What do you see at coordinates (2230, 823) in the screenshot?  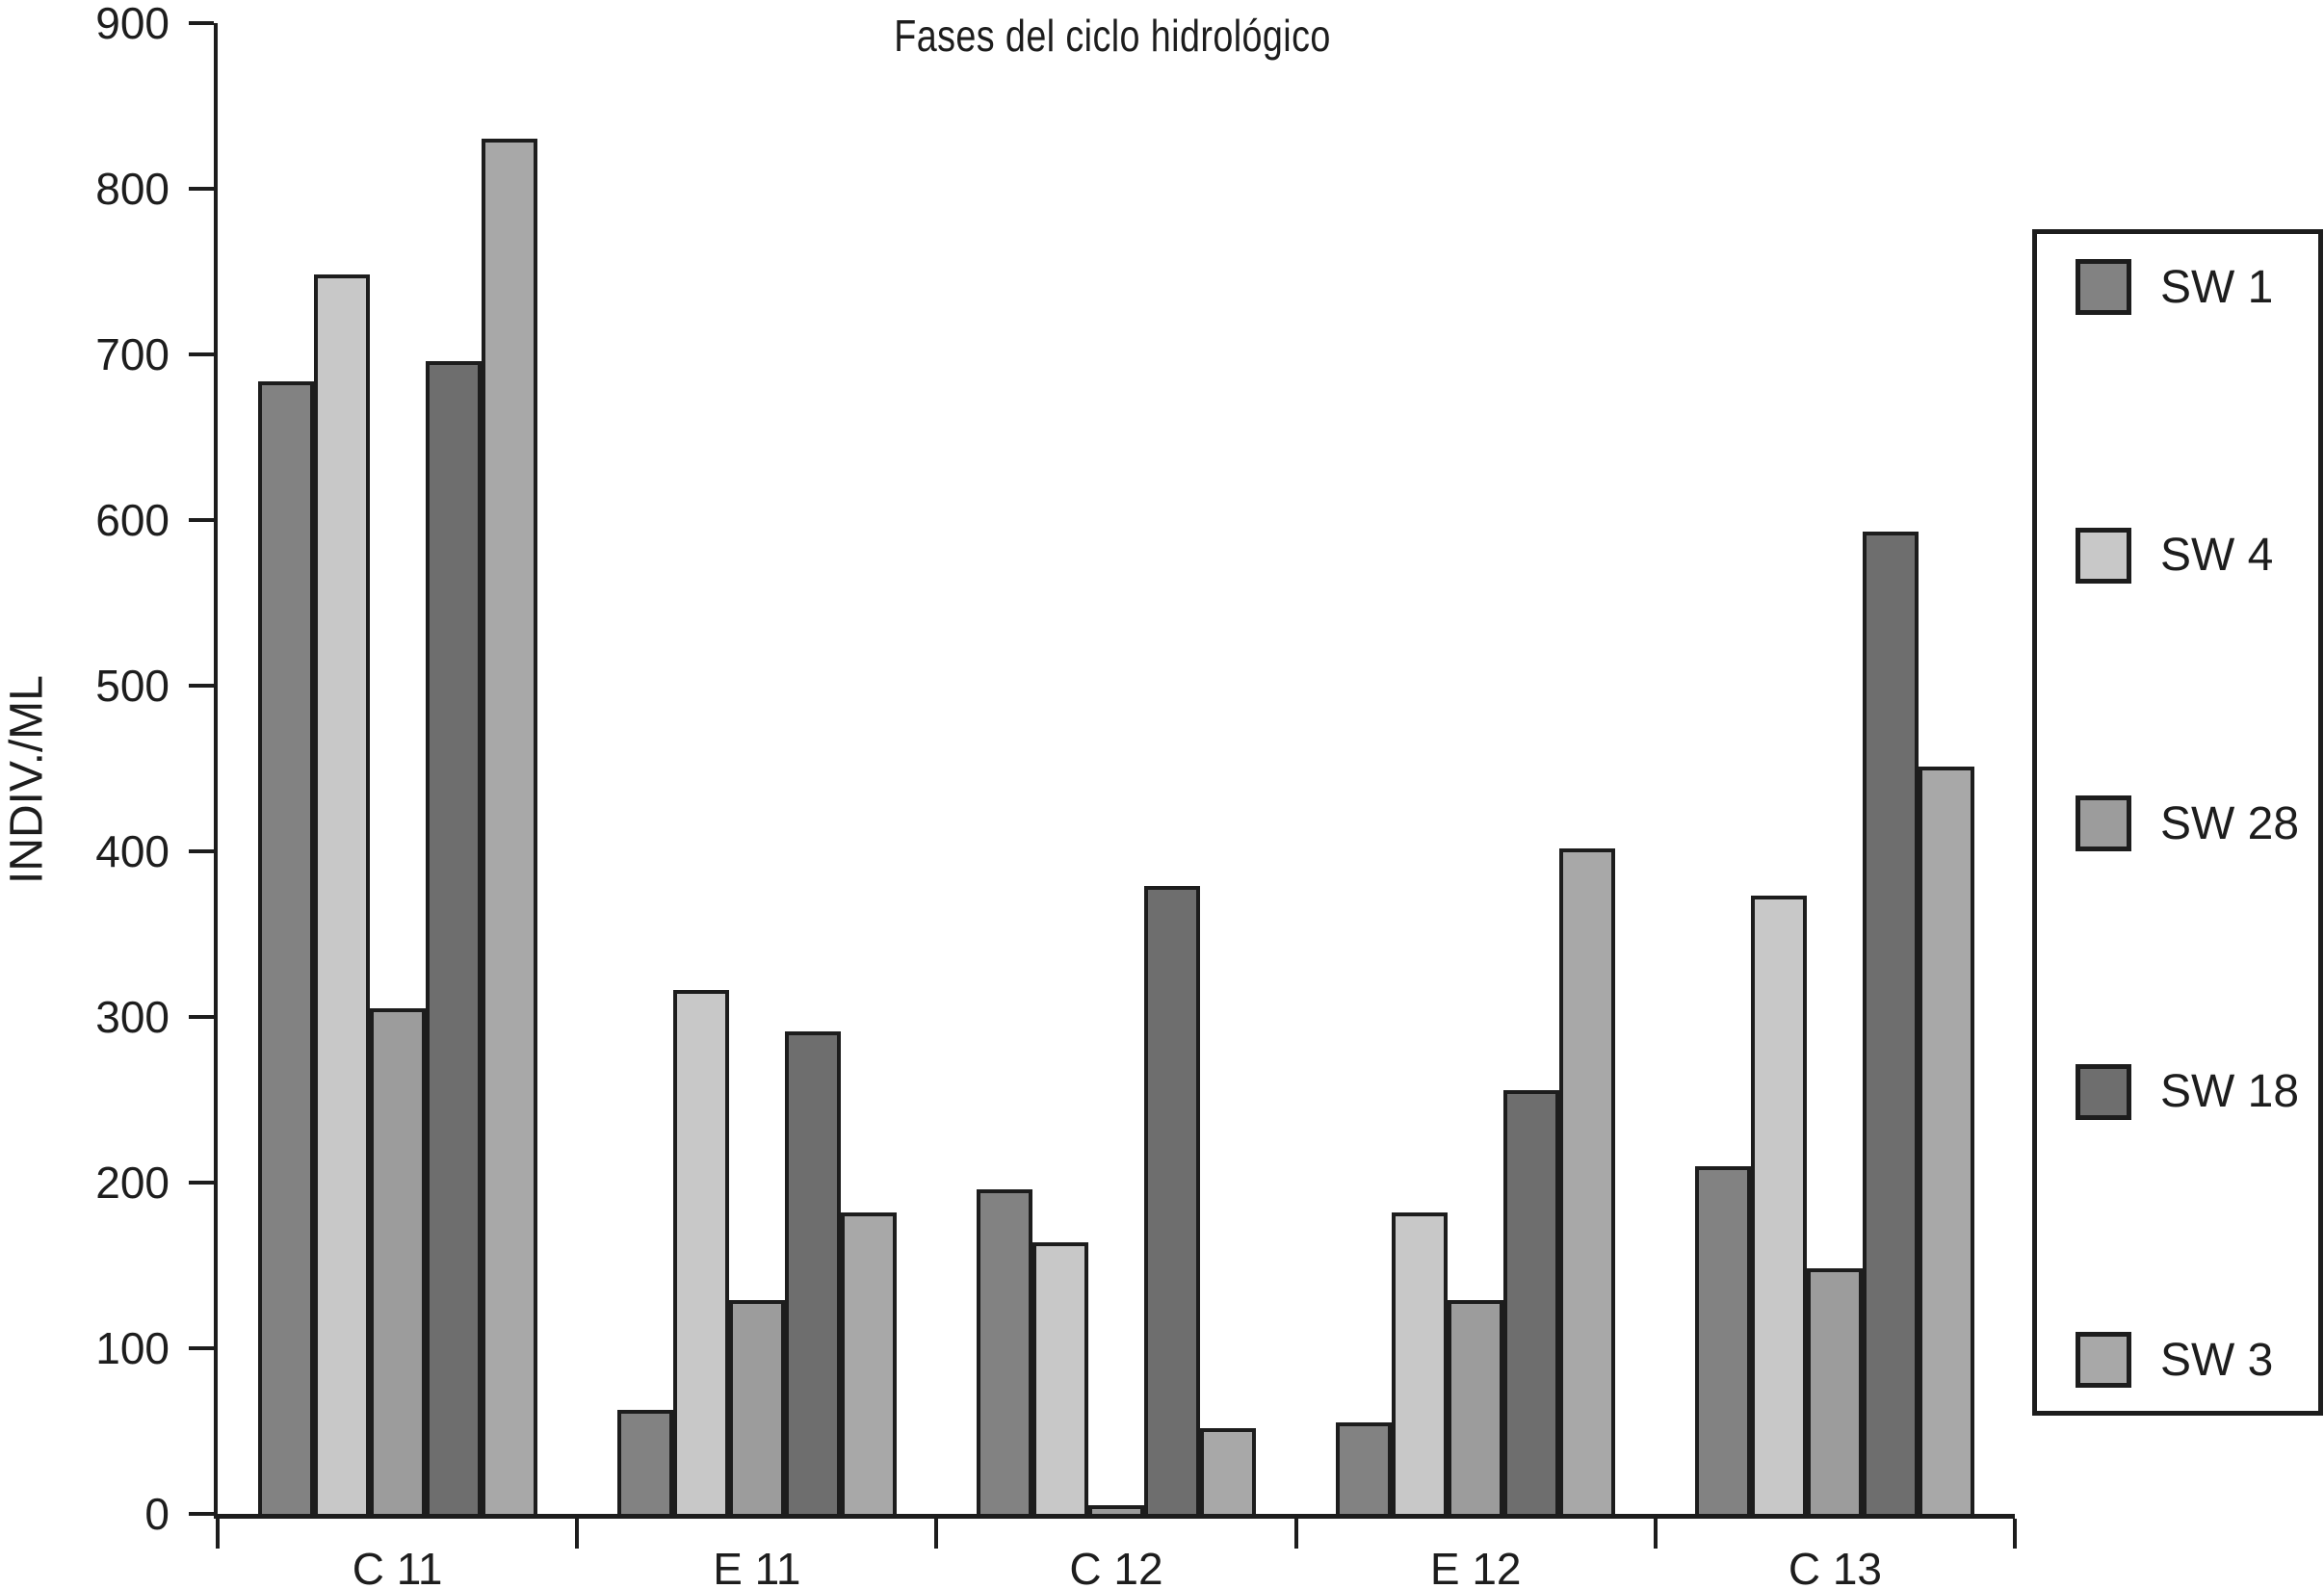 I see `legend-label-sw-28: SW 28` at bounding box center [2230, 823].